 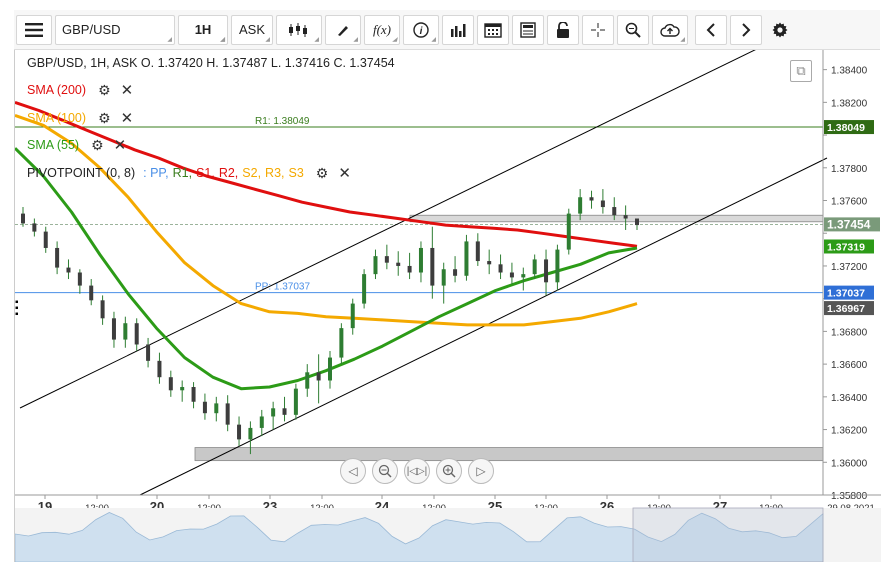 I want to click on zoom-button, so click(x=633, y=29).